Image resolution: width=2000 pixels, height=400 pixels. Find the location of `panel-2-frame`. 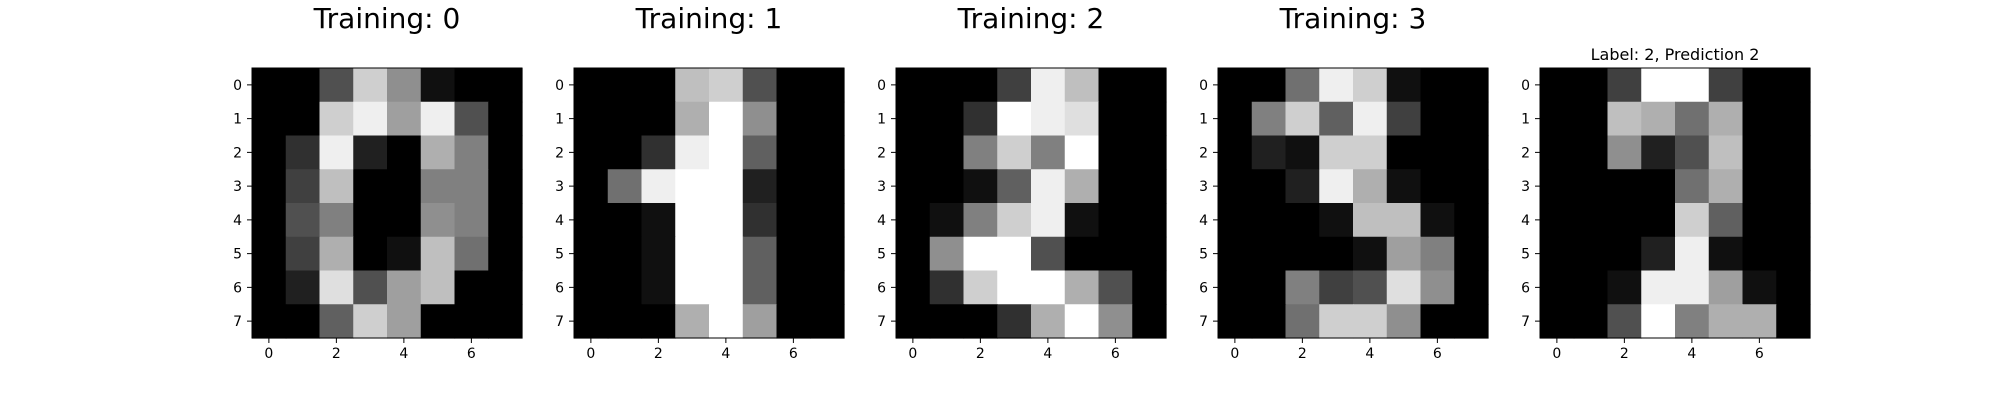

panel-2-frame is located at coordinates (1031, 203).